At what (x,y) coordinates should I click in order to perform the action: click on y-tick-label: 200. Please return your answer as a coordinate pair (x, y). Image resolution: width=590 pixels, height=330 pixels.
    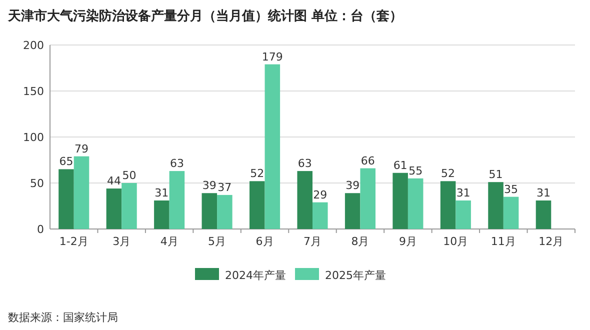
    Looking at the image, I should click on (33, 45).